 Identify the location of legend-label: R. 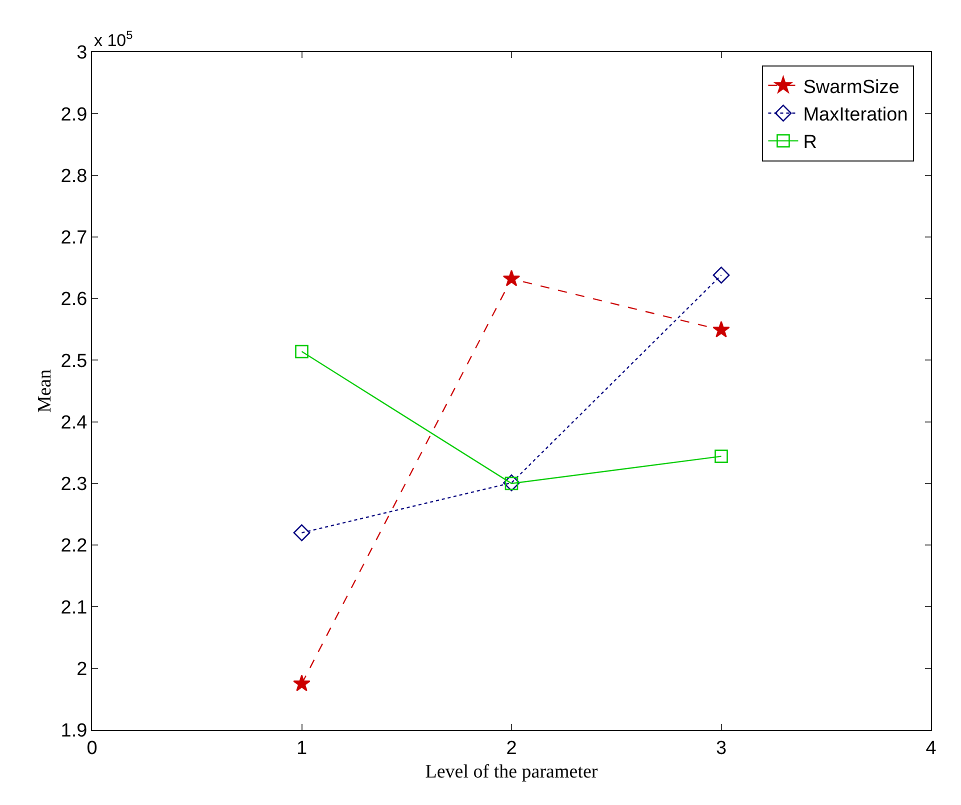
(810, 143).